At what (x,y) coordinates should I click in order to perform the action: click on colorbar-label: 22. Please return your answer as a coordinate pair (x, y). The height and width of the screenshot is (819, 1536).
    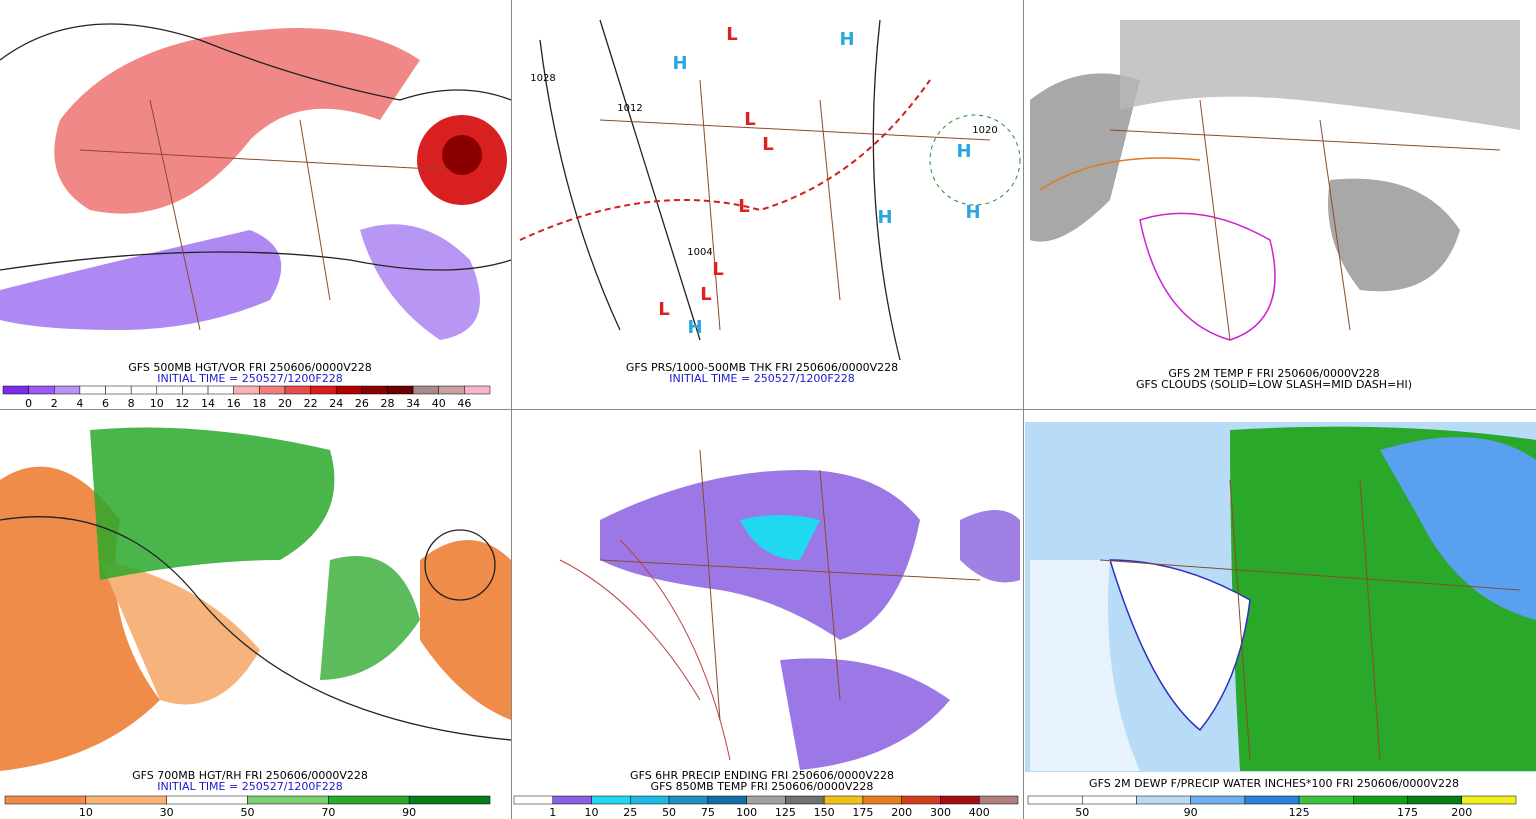
    Looking at the image, I should click on (311, 403).